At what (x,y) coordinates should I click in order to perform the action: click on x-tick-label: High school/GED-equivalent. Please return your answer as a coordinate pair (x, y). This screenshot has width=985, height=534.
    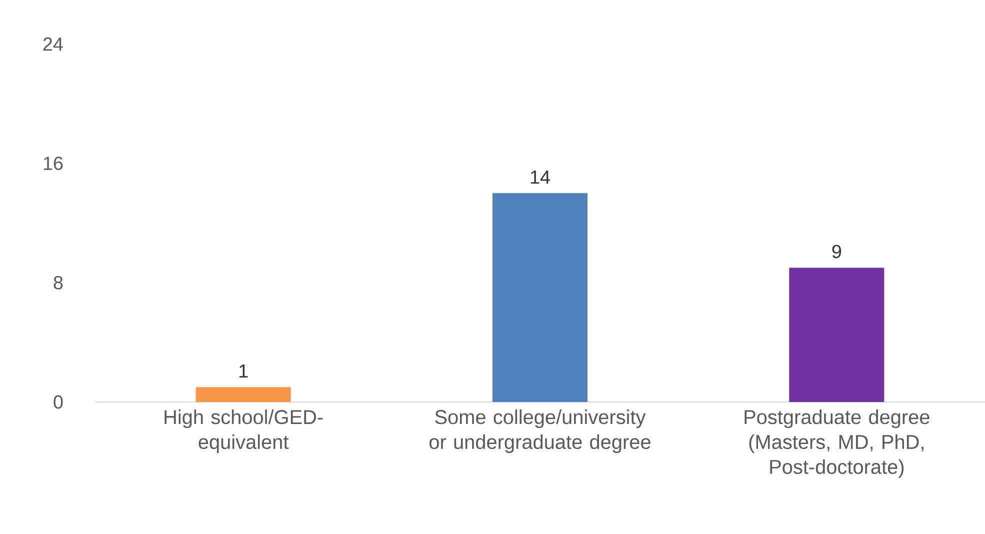
    Looking at the image, I should click on (243, 432).